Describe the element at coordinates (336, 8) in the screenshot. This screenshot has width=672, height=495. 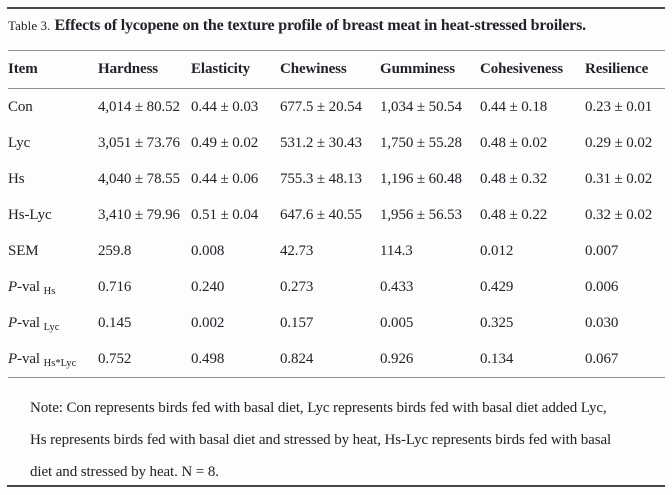
I see `top-rule` at that location.